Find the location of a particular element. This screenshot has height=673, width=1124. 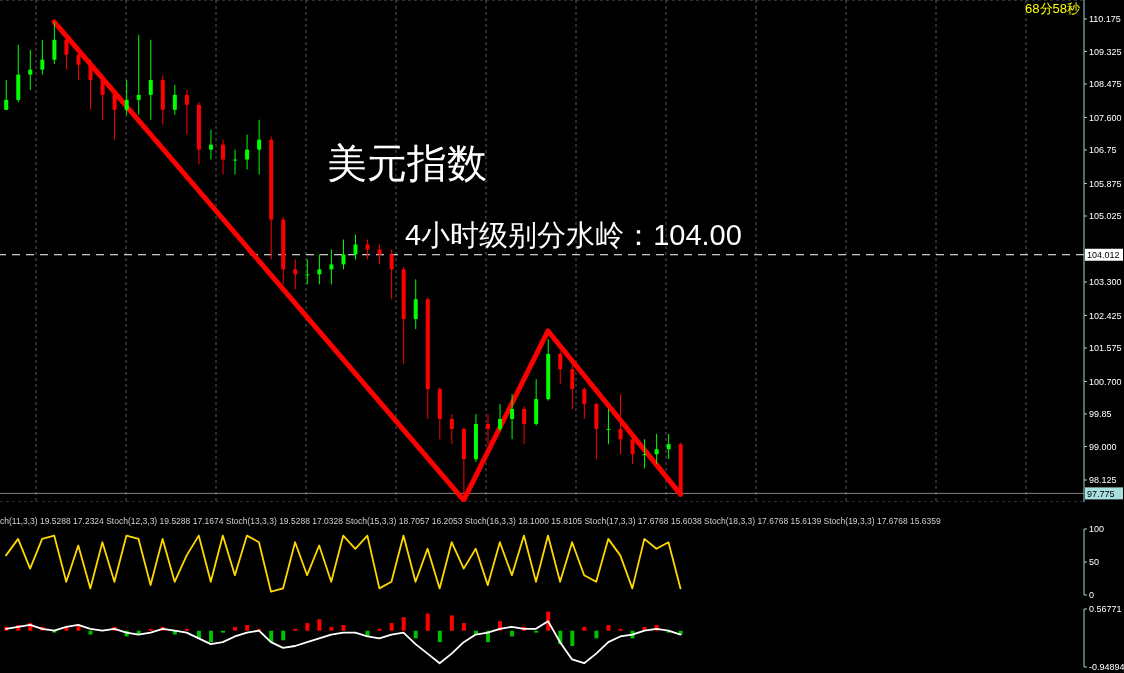

annotation: 68分58秒 is located at coordinates (1052, 9).